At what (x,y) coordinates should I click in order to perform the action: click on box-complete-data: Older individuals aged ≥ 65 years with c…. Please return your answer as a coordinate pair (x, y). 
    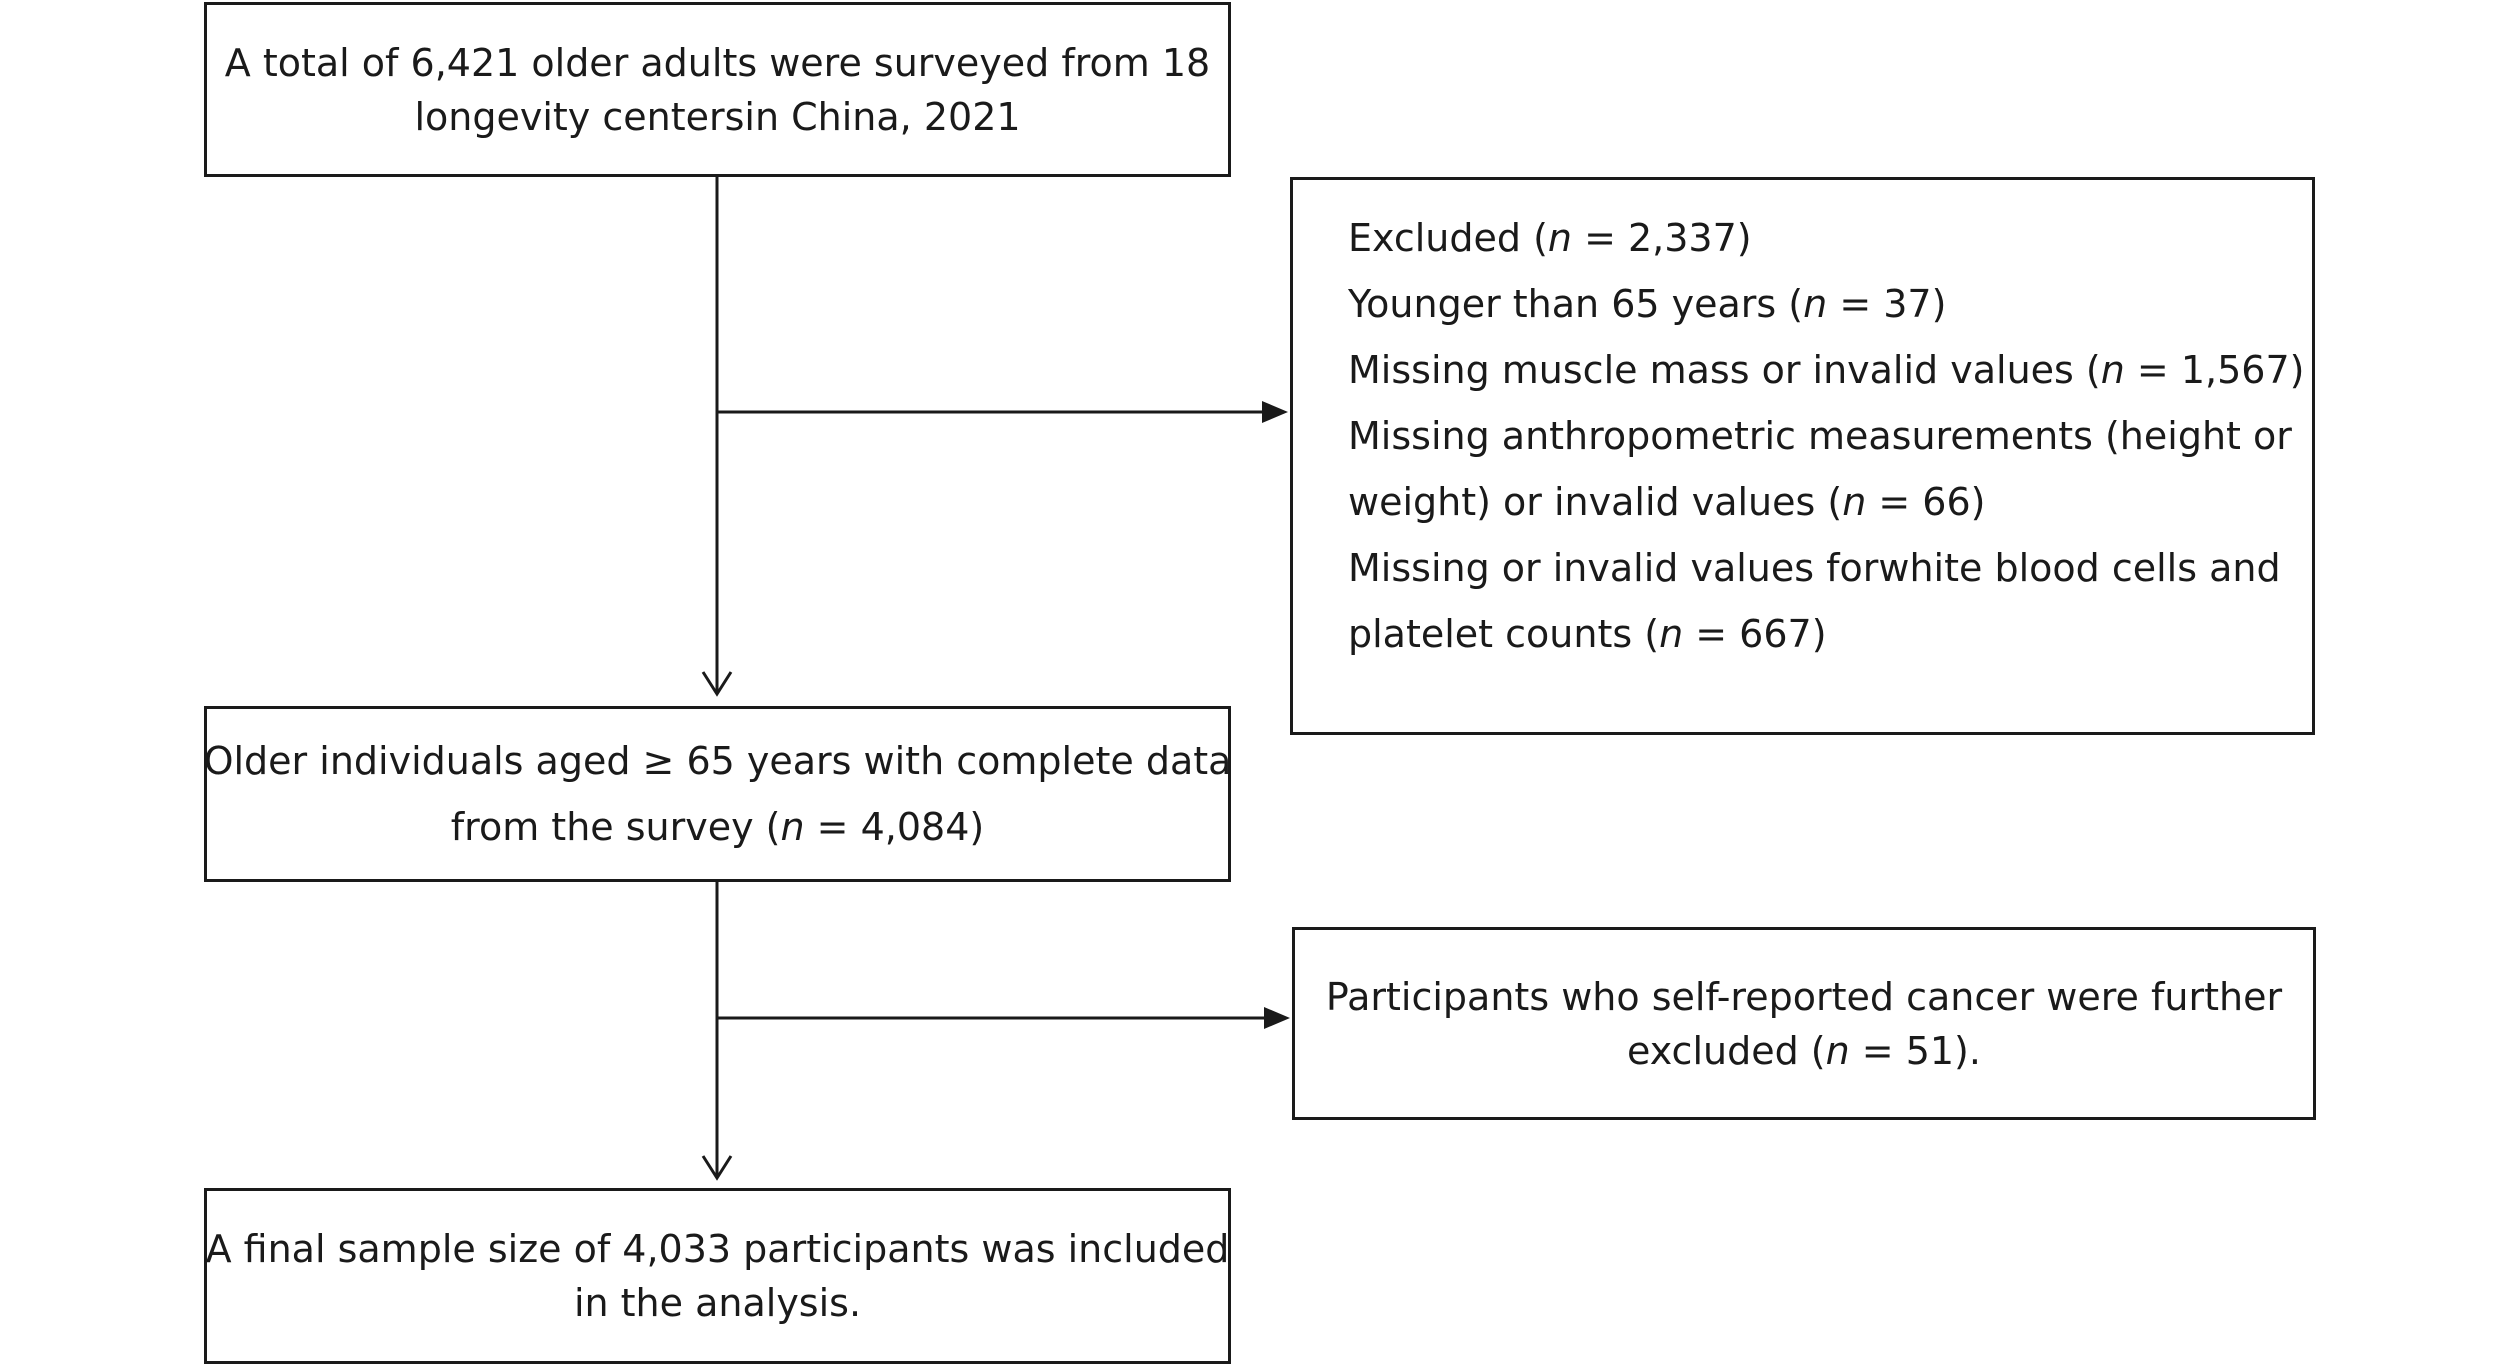
    Looking at the image, I should click on (717, 794).